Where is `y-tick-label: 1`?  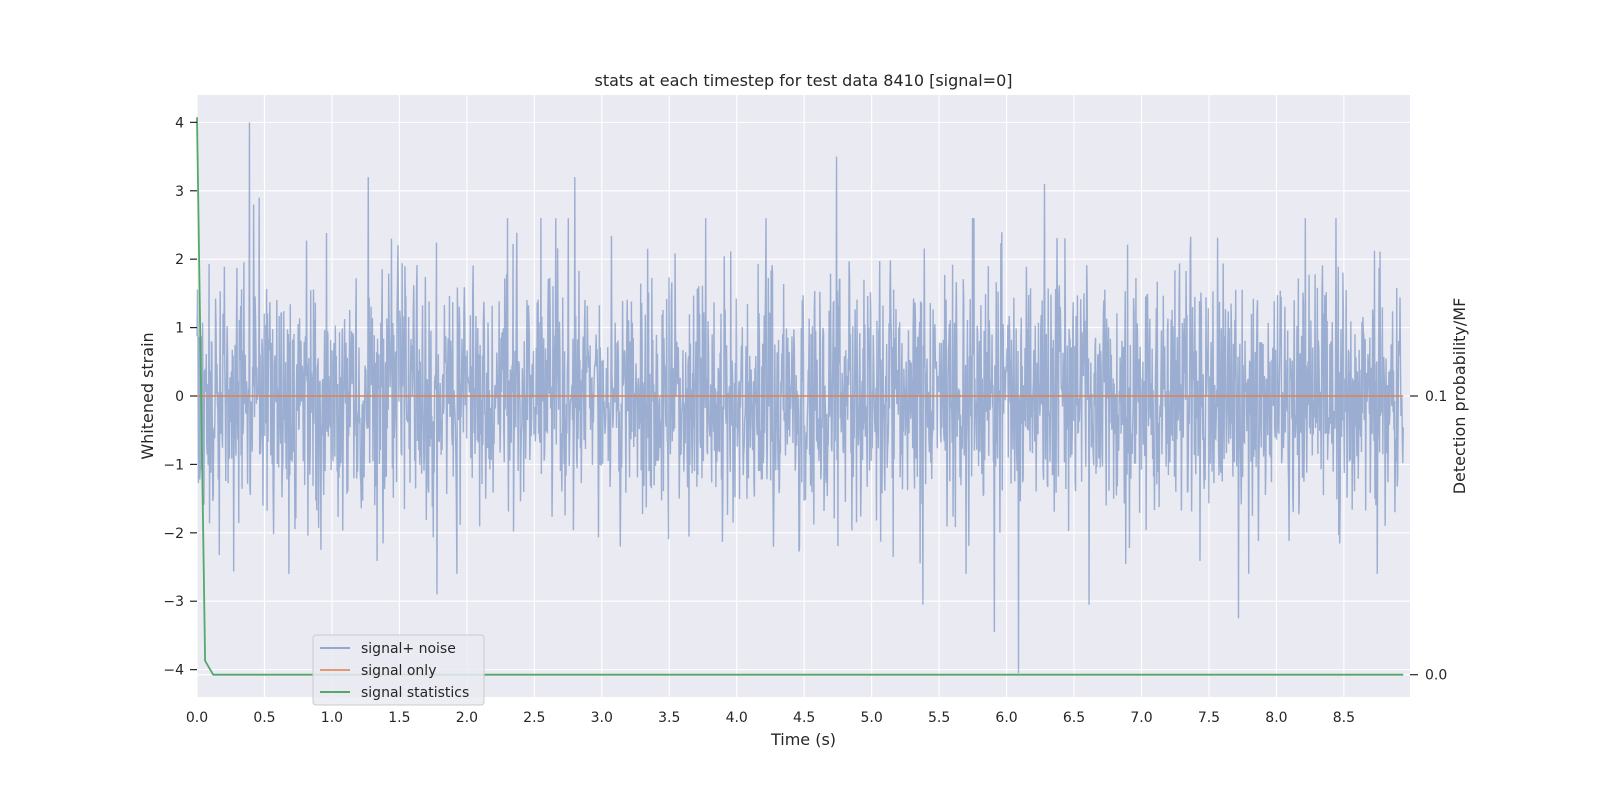 y-tick-label: 1 is located at coordinates (179, 329).